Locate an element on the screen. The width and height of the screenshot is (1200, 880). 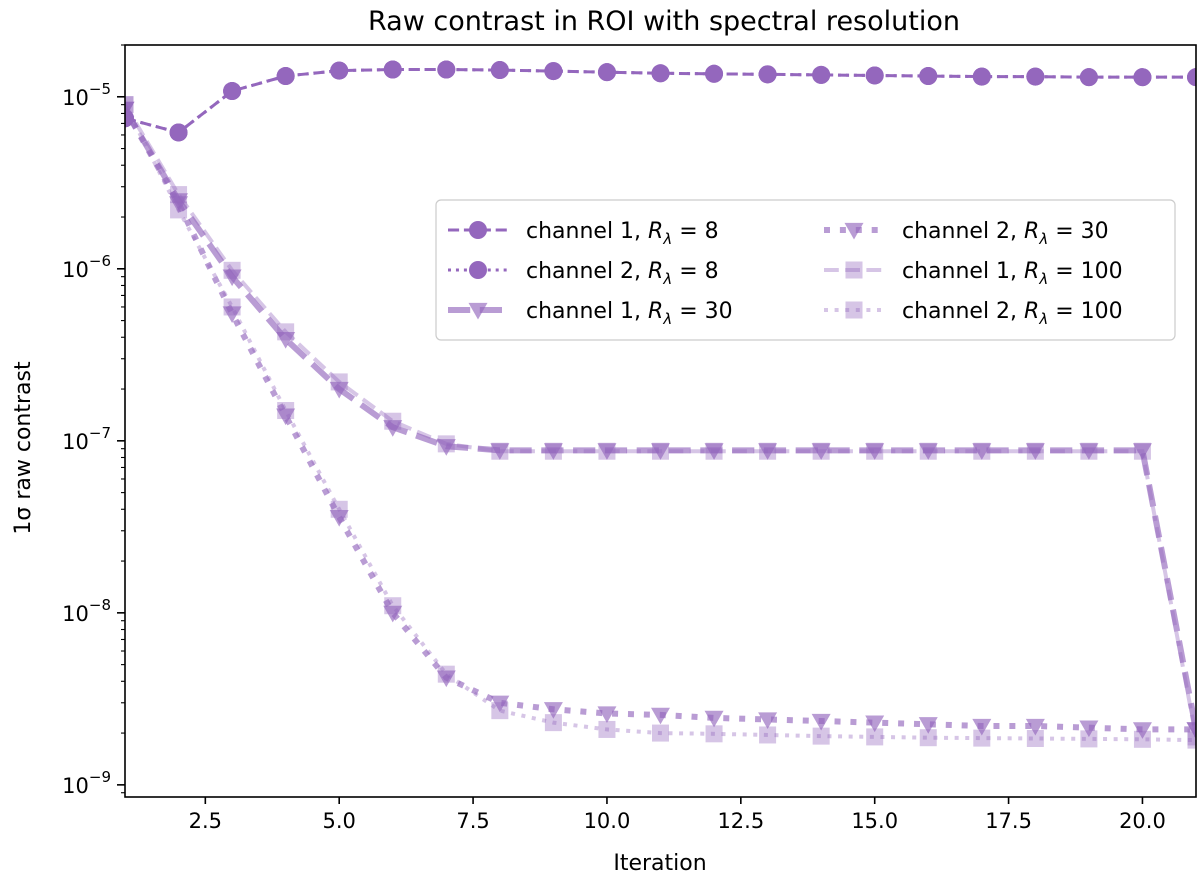
legend-label: channel 1, Rλ = 8 is located at coordinates (622, 233).